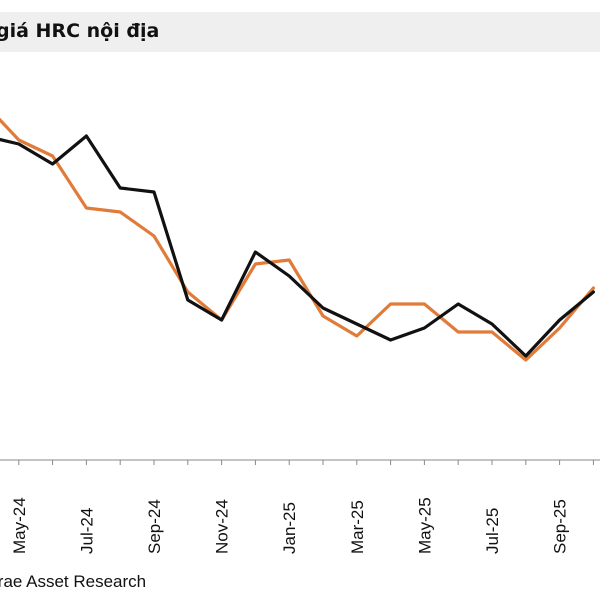  I want to click on x-tick-label: Jan-25, so click(289, 528).